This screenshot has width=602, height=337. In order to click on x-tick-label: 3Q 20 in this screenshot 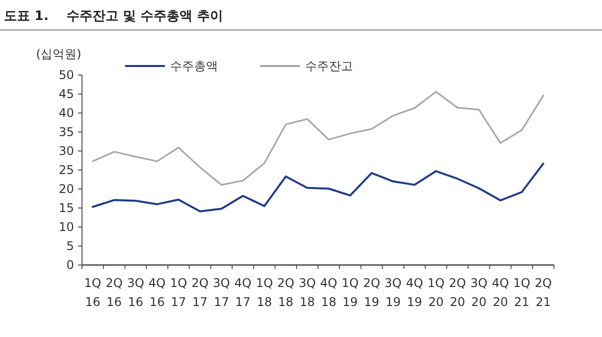, I will do `click(479, 292)`.